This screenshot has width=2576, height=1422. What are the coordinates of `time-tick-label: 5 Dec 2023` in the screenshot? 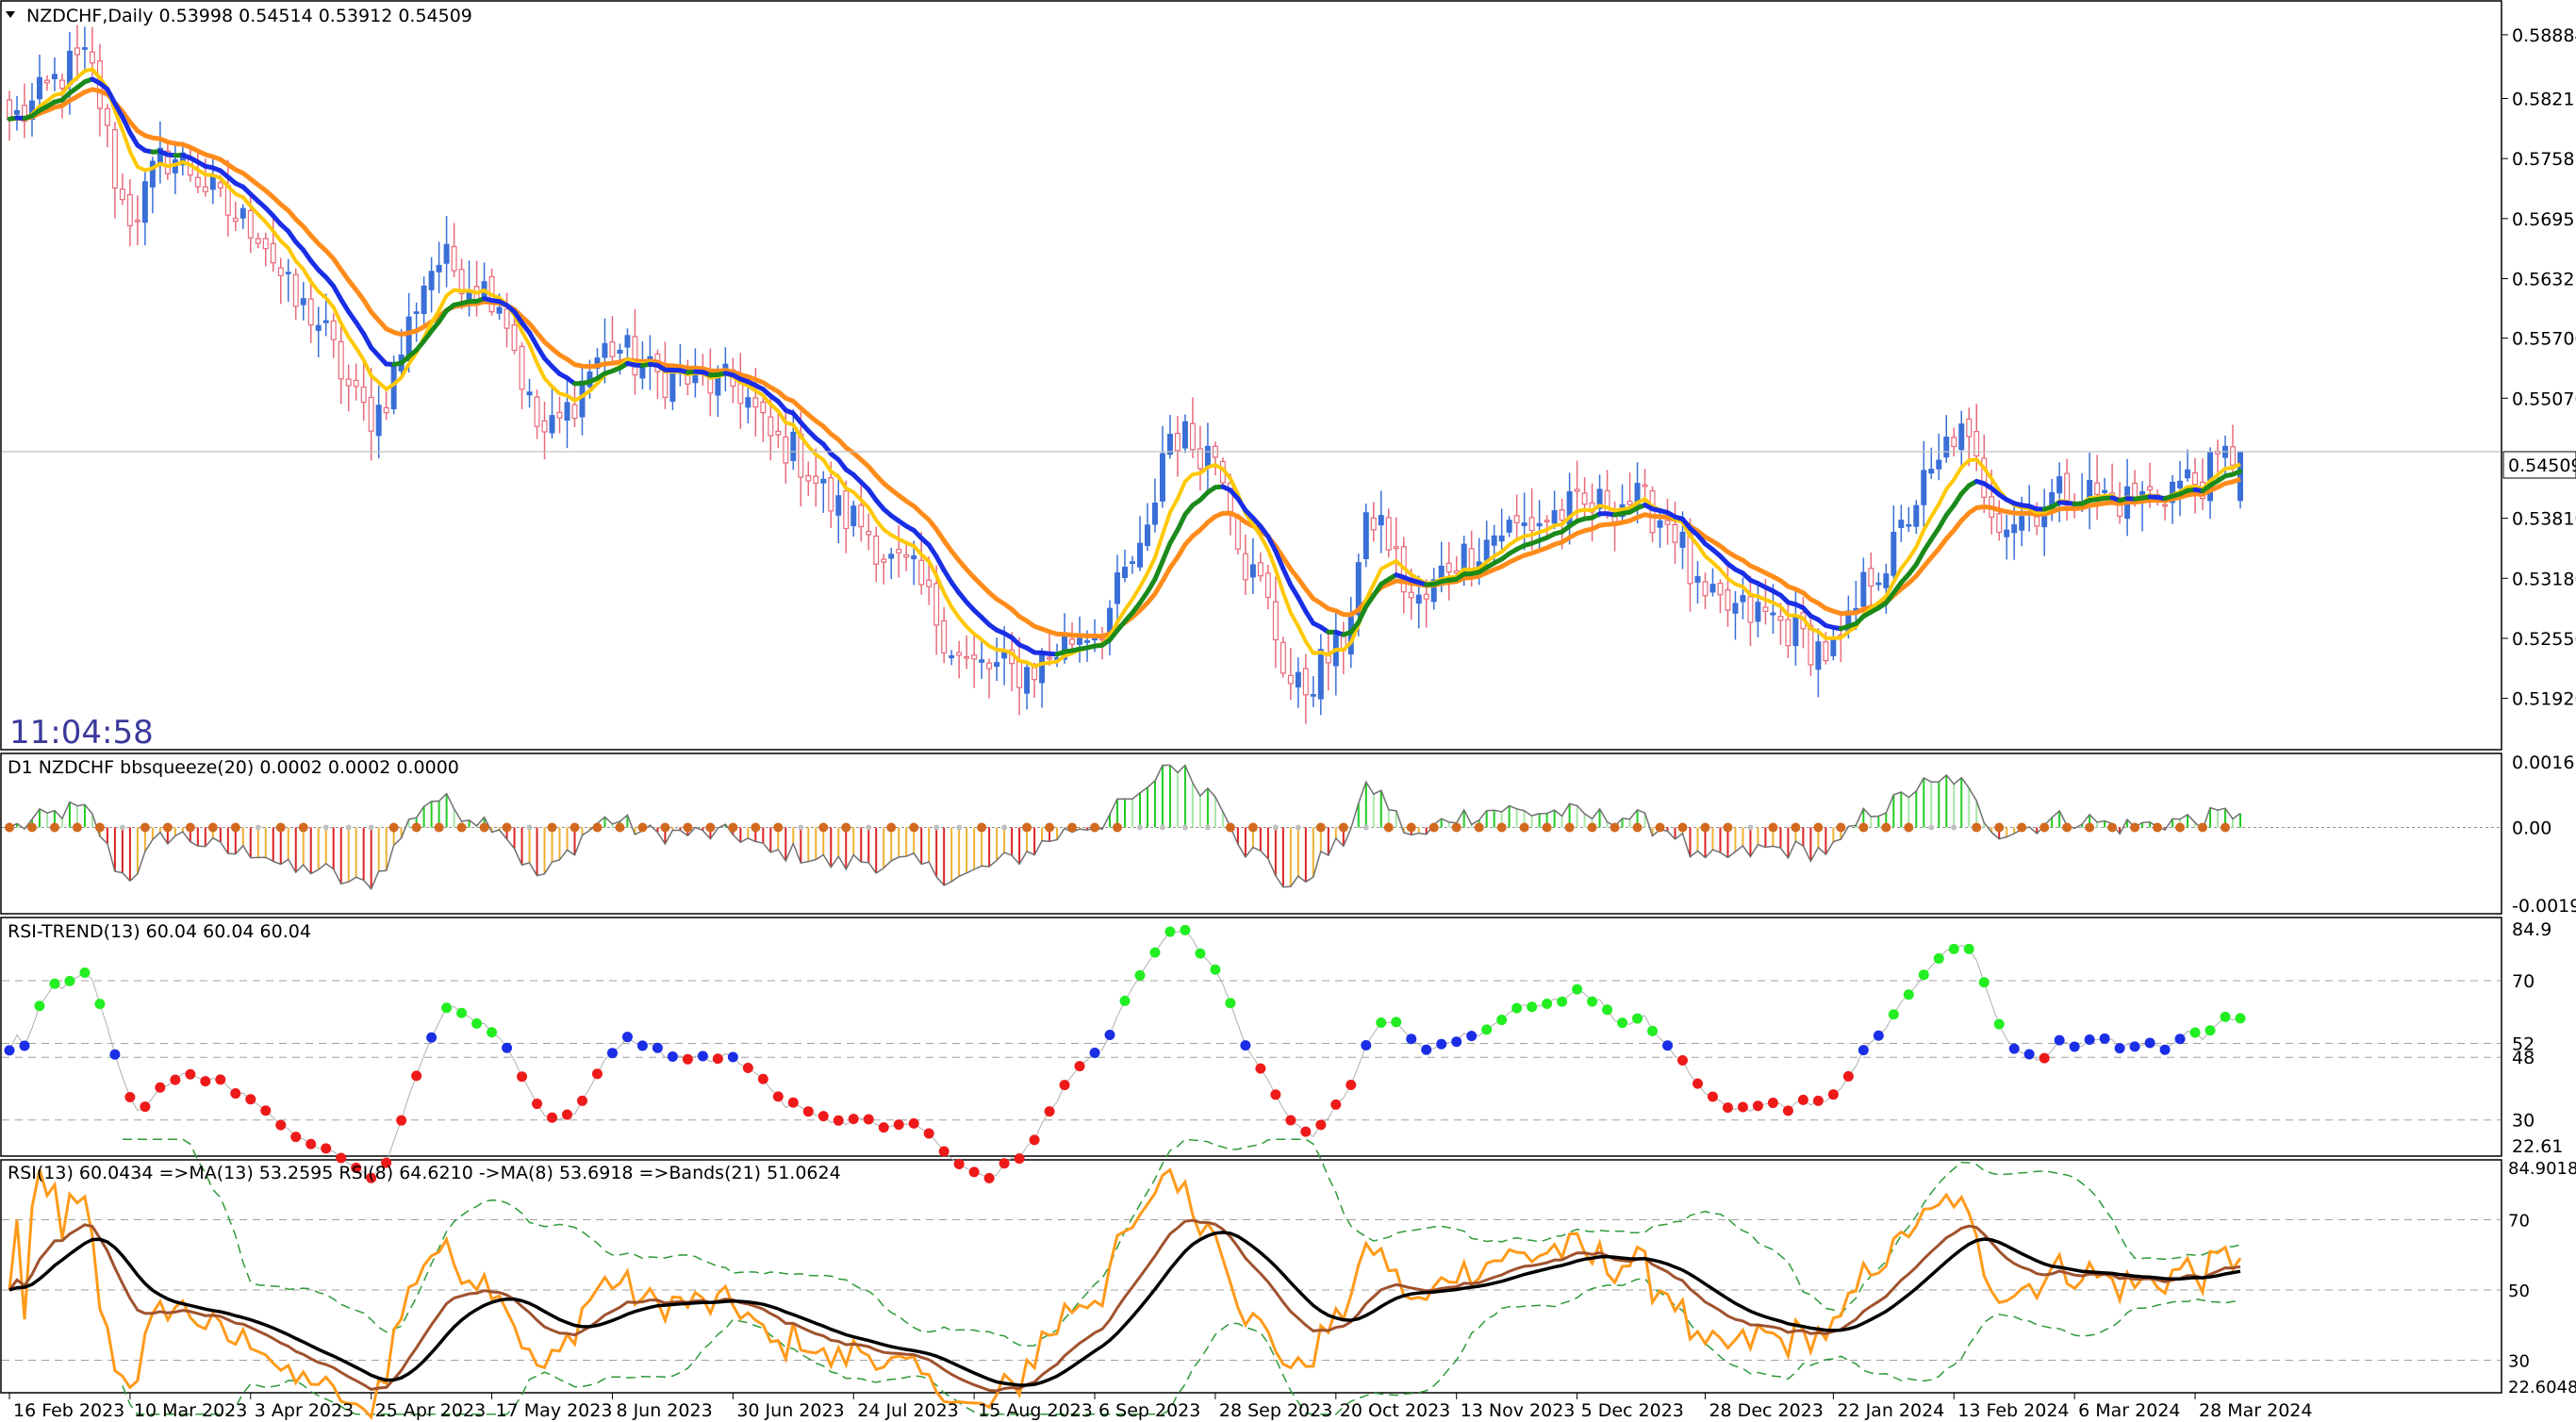 It's located at (1632, 1410).